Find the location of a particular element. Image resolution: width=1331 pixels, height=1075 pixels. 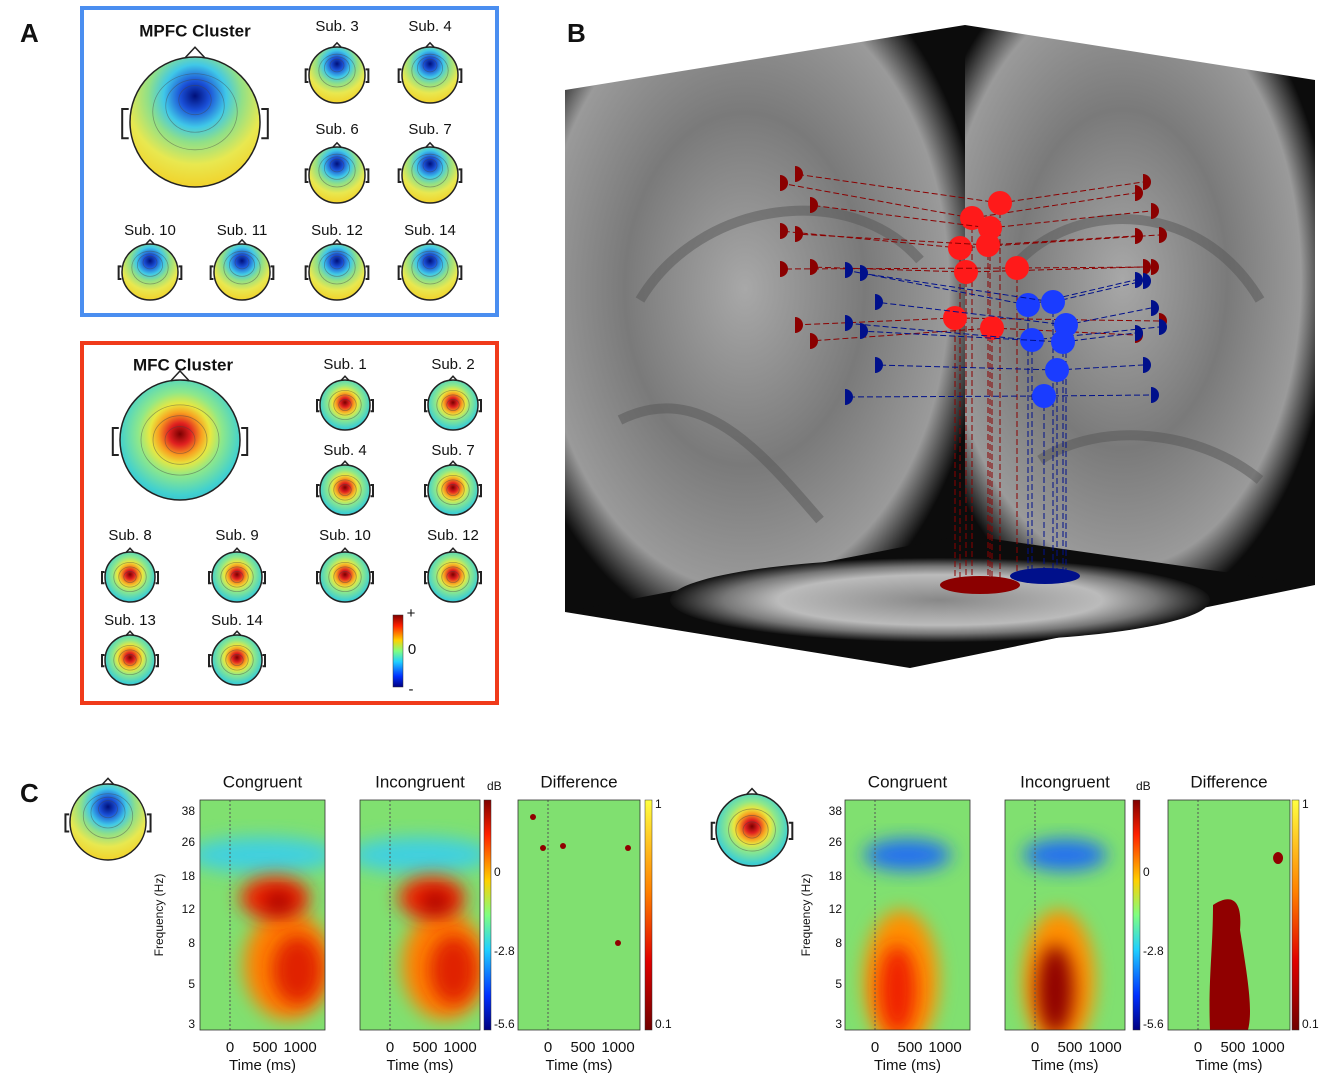

colorbar-tick: -2.8 is located at coordinates (504, 951).